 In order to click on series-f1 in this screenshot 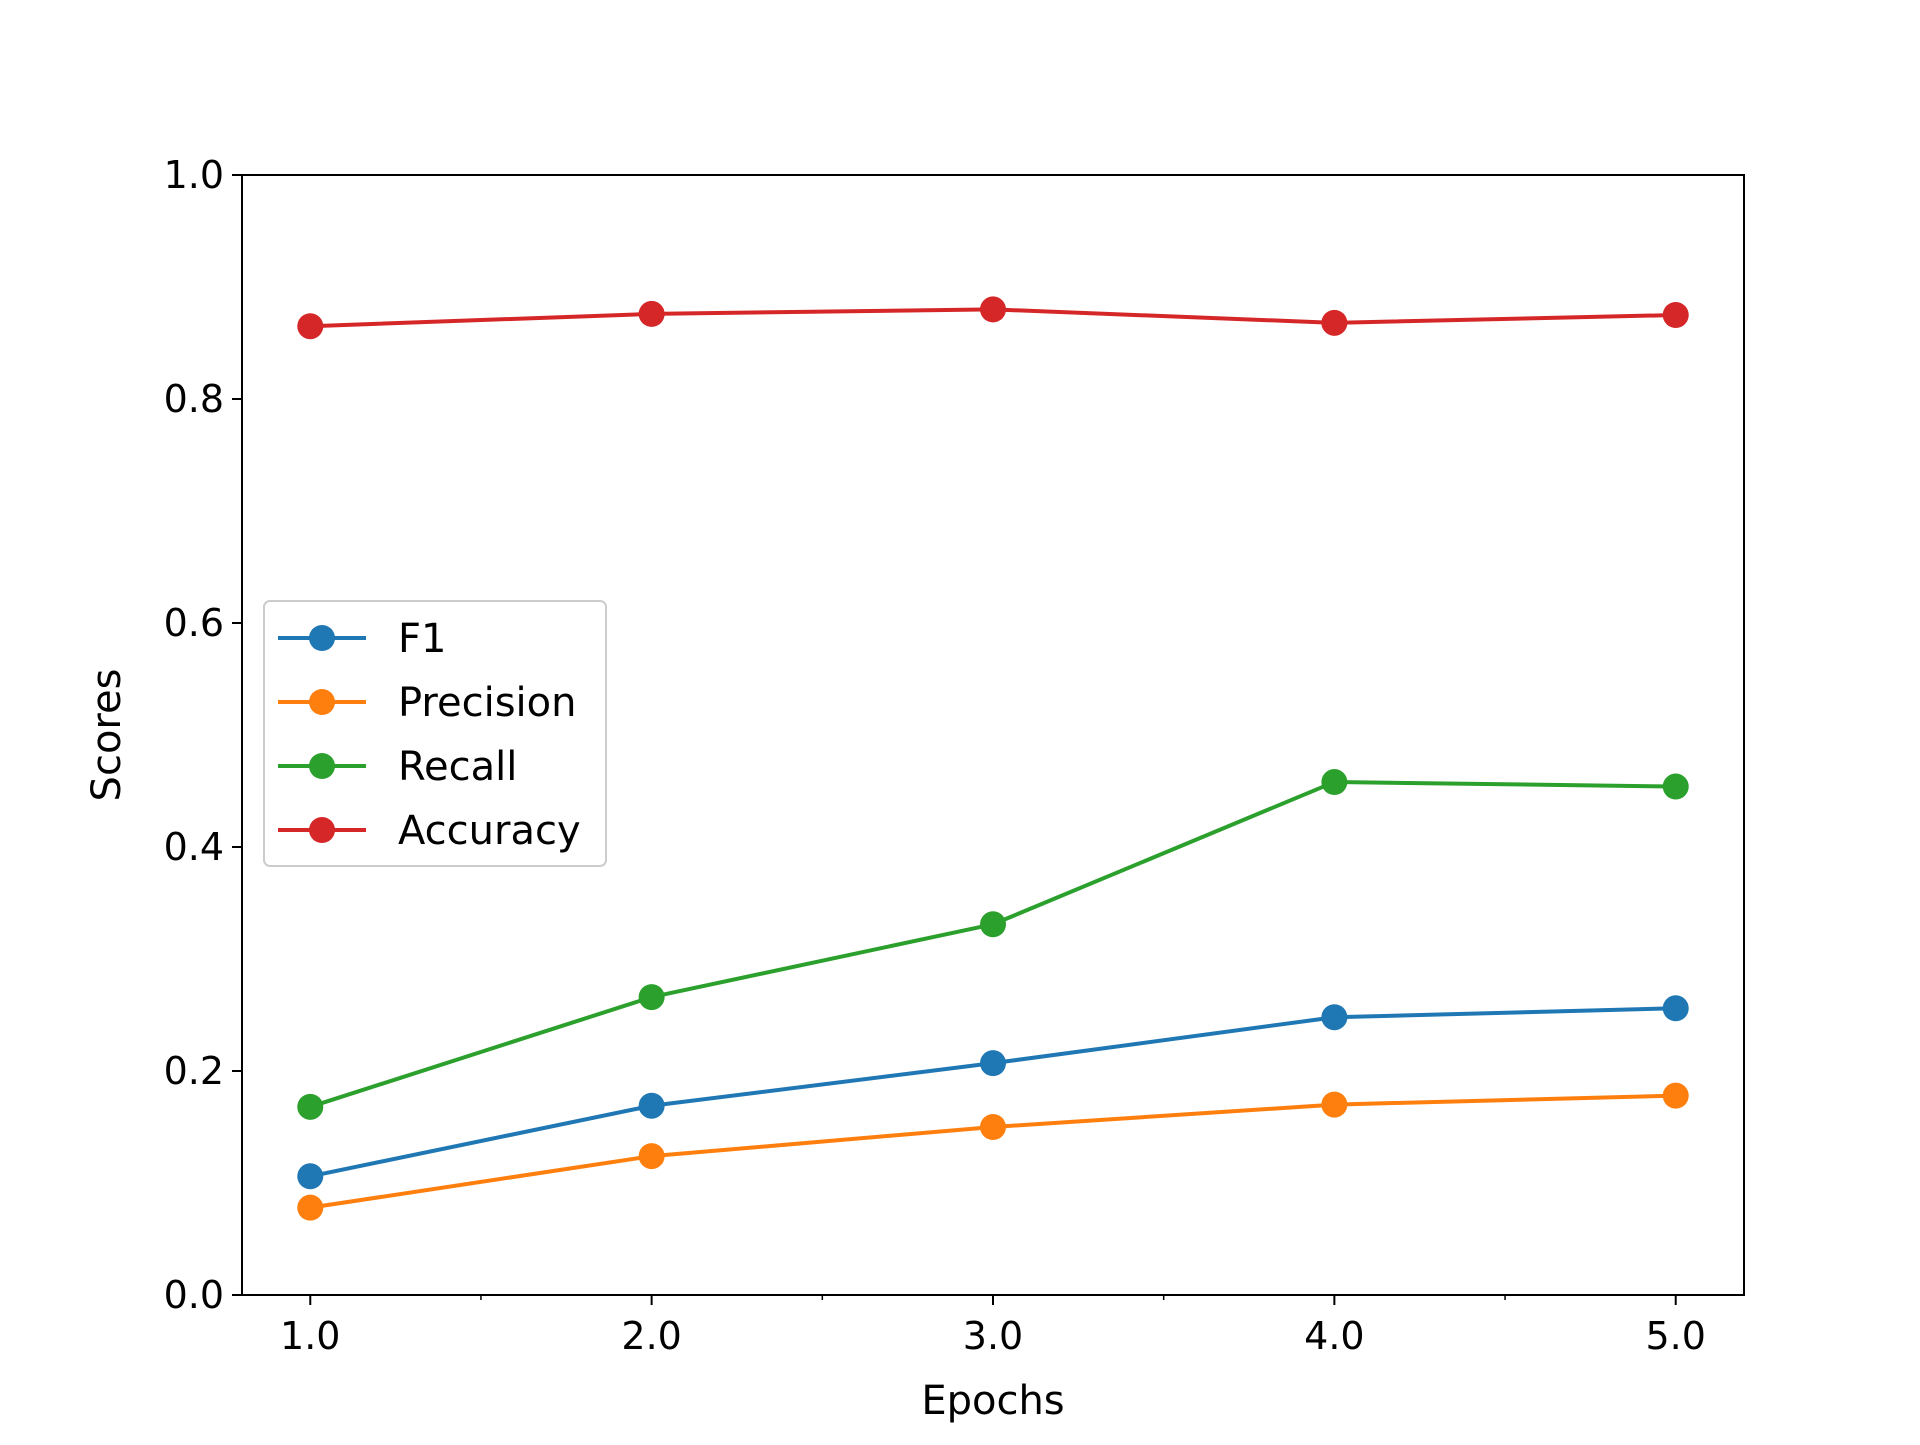, I will do `click(993, 1092)`.